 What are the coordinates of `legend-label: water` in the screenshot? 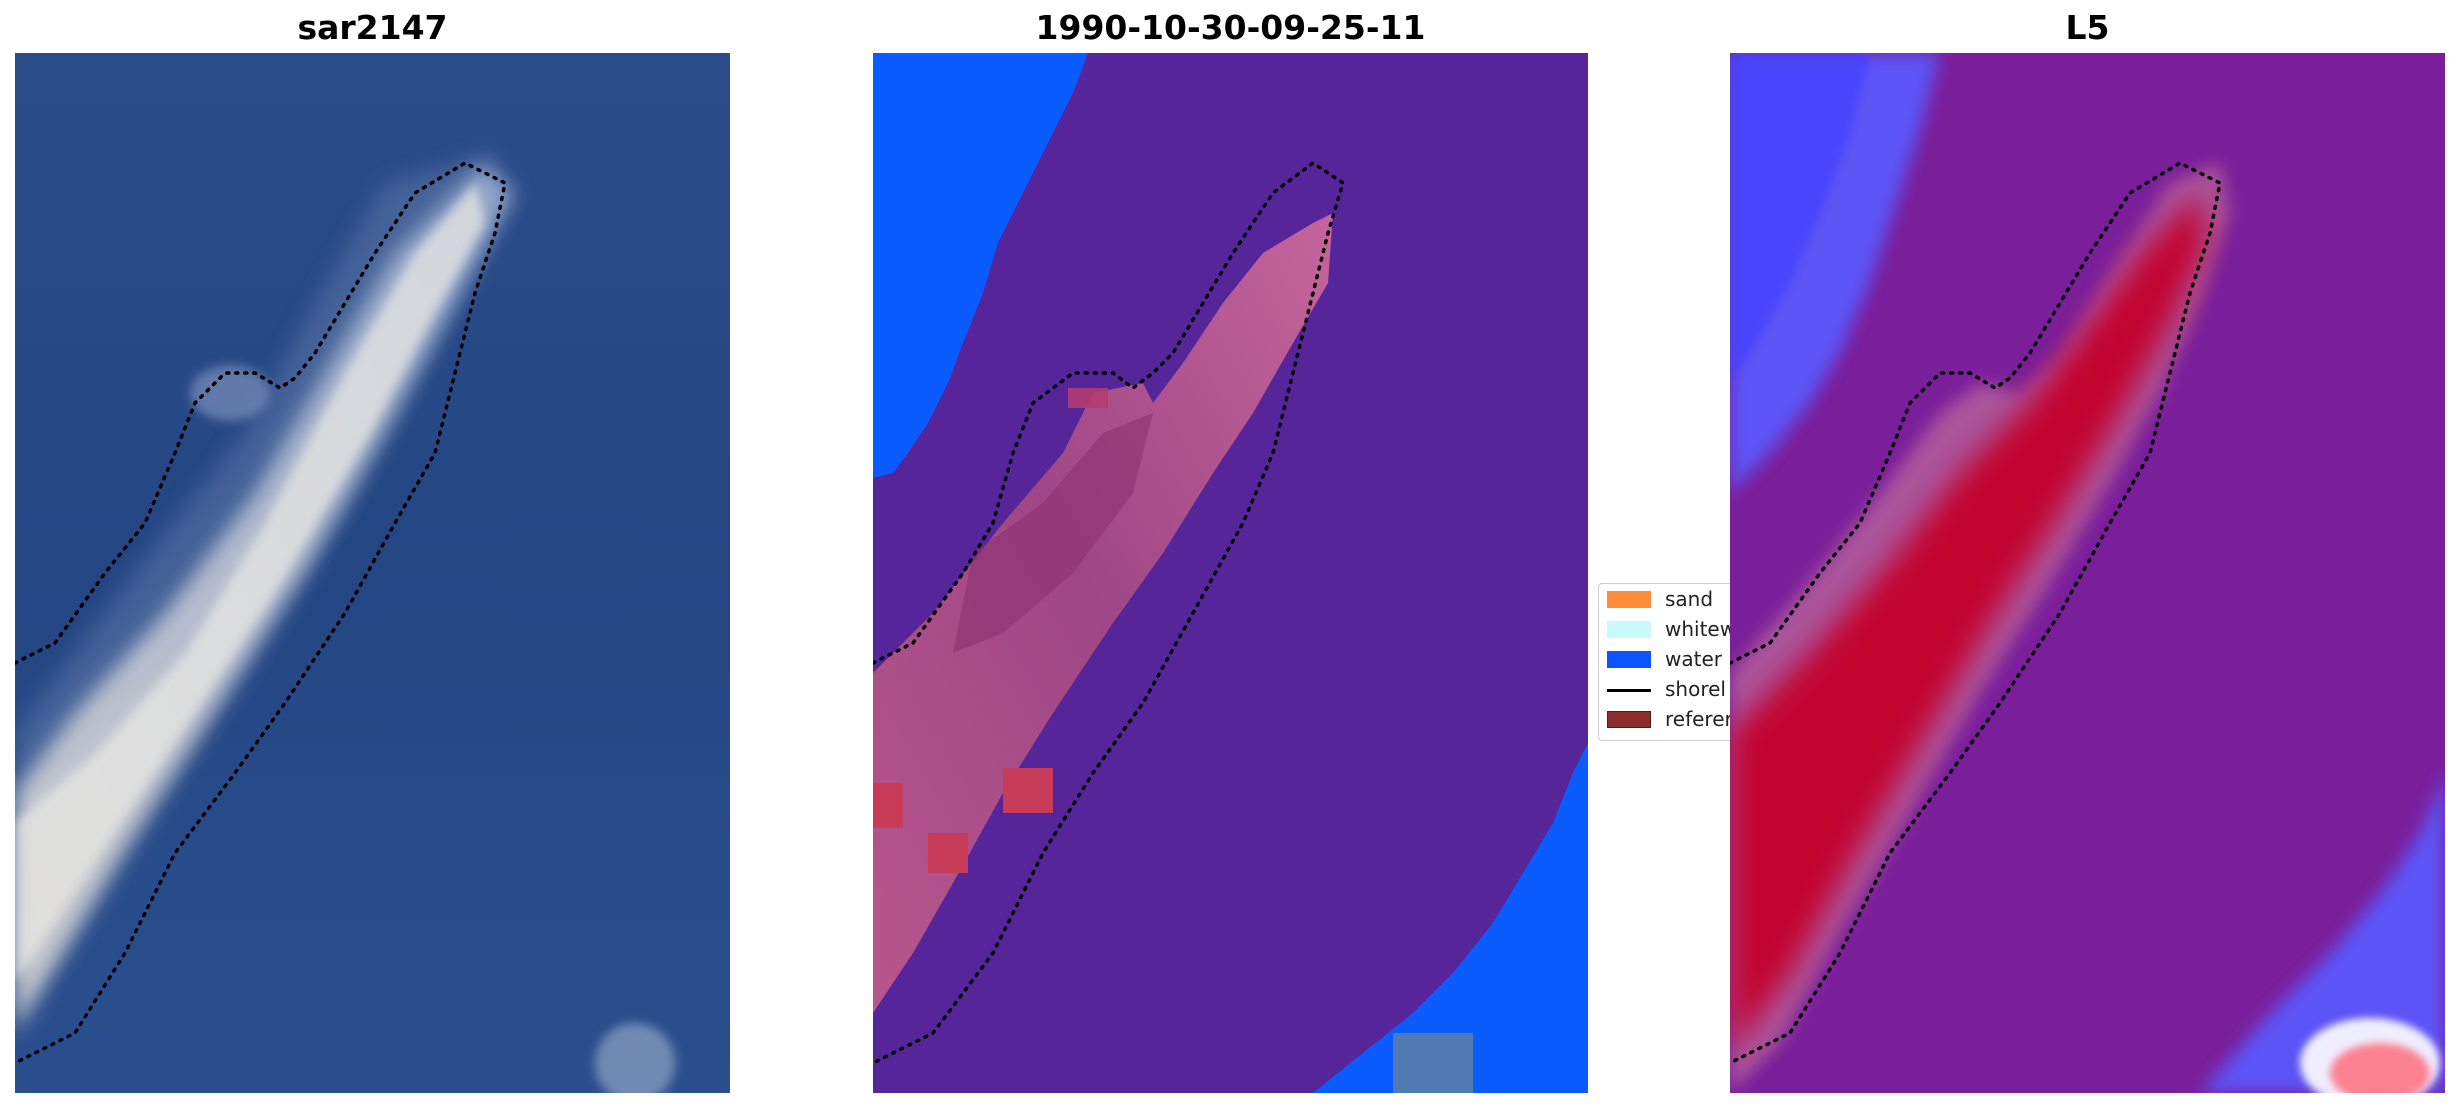 It's located at (1693, 659).